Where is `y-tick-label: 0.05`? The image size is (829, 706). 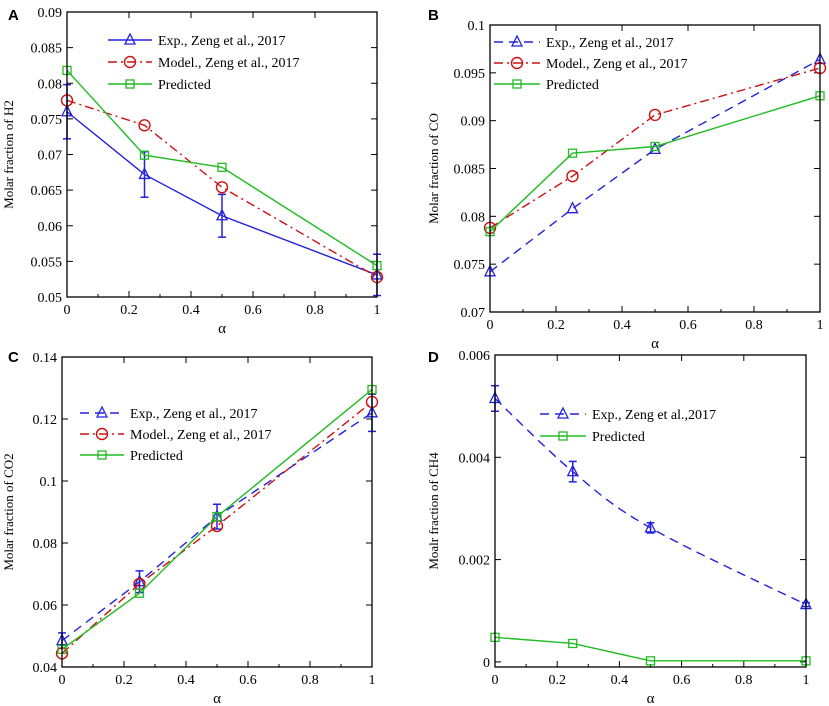
y-tick-label: 0.05 is located at coordinates (50, 298).